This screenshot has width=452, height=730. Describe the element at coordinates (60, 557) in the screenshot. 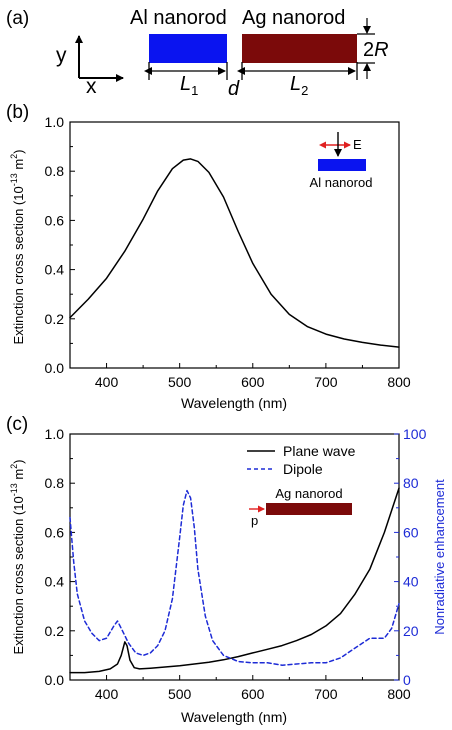

I see `panel-c-y-ticks: 0.0 0.2 0.4 0.6 0.8 1.0` at that location.